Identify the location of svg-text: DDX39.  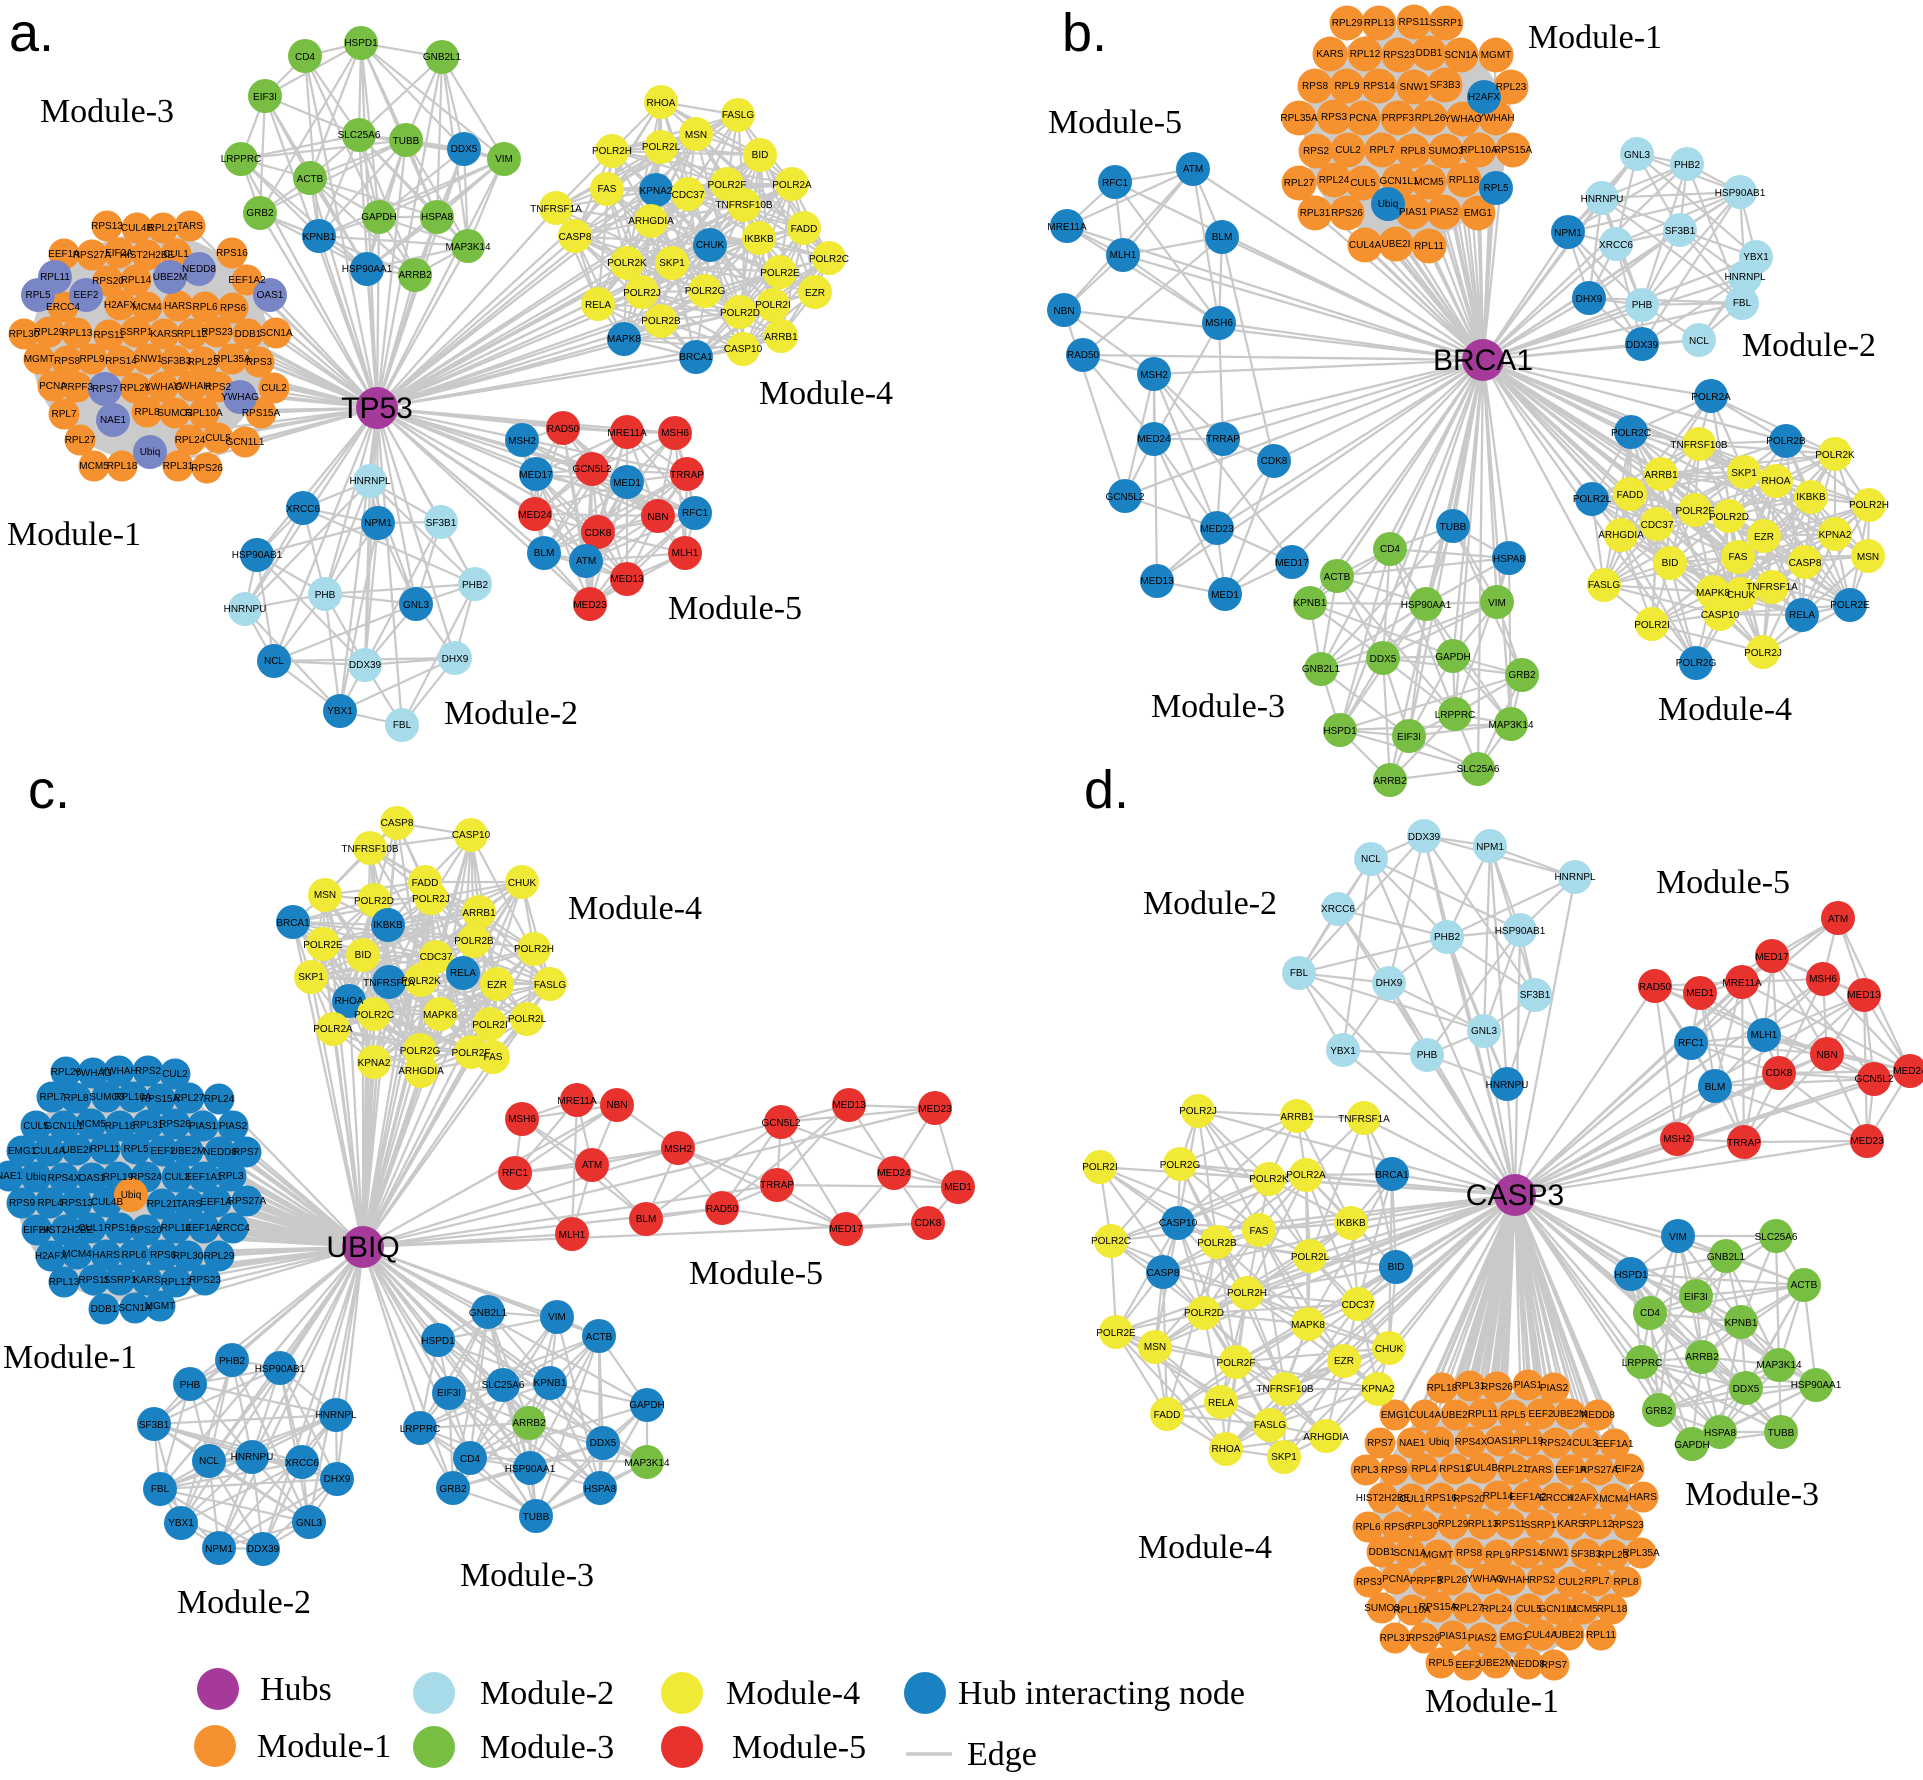
(1642, 345).